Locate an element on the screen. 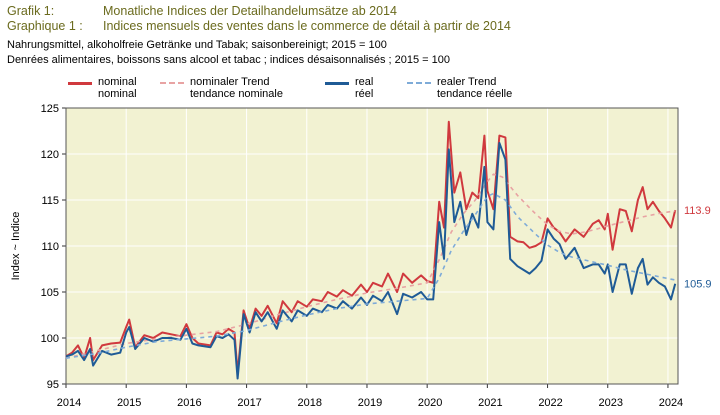 The image size is (720, 415). y-tick-label: 105 is located at coordinates (50, 293).